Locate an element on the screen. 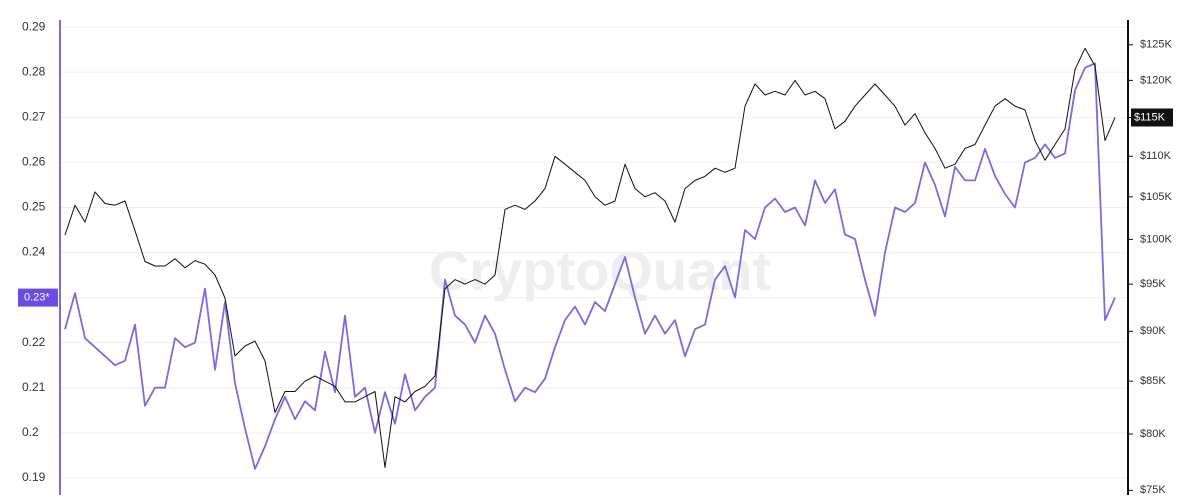  y-tick-label: 0.21 is located at coordinates (34, 387).